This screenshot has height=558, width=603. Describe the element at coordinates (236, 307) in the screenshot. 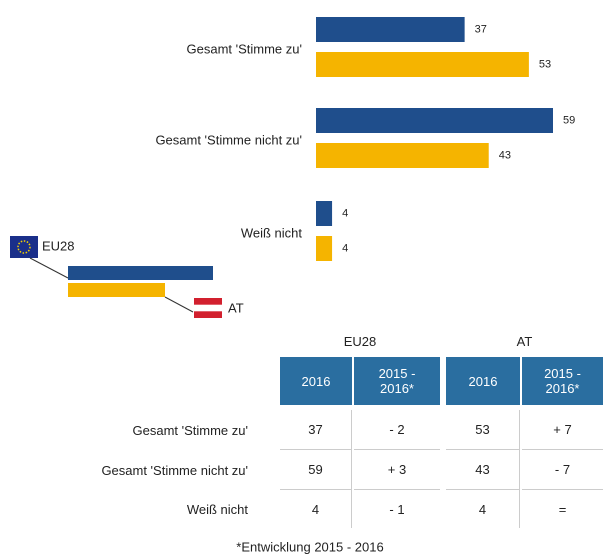

I see `legend-label: AT` at that location.